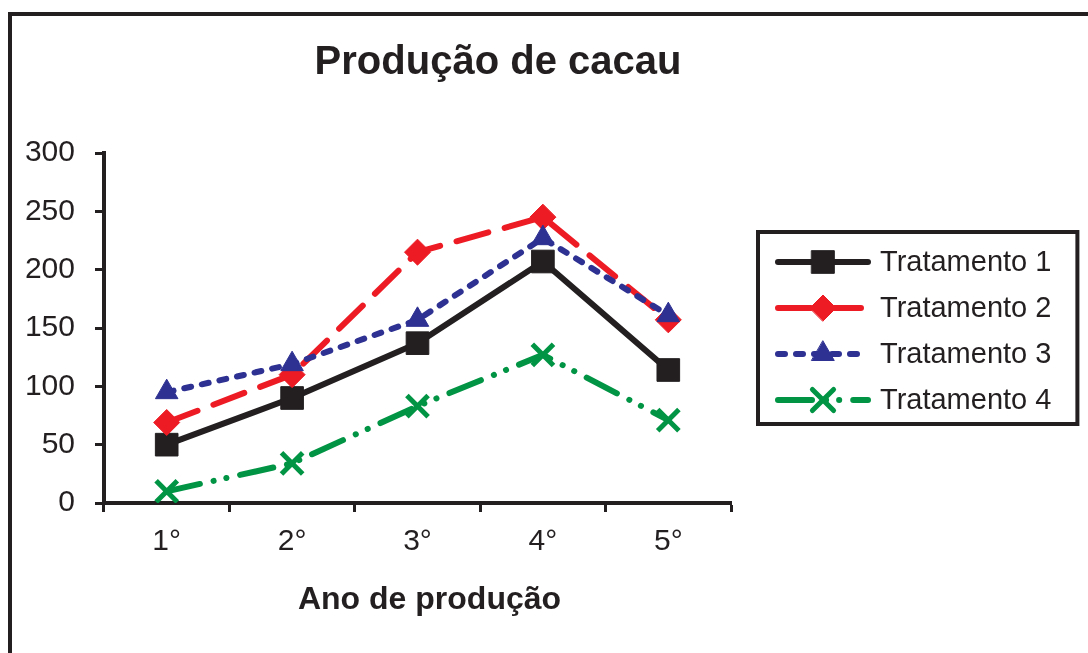 Image resolution: width=1088 pixels, height=653 pixels. What do you see at coordinates (966, 307) in the screenshot?
I see `legend-label: Tratamento 2` at bounding box center [966, 307].